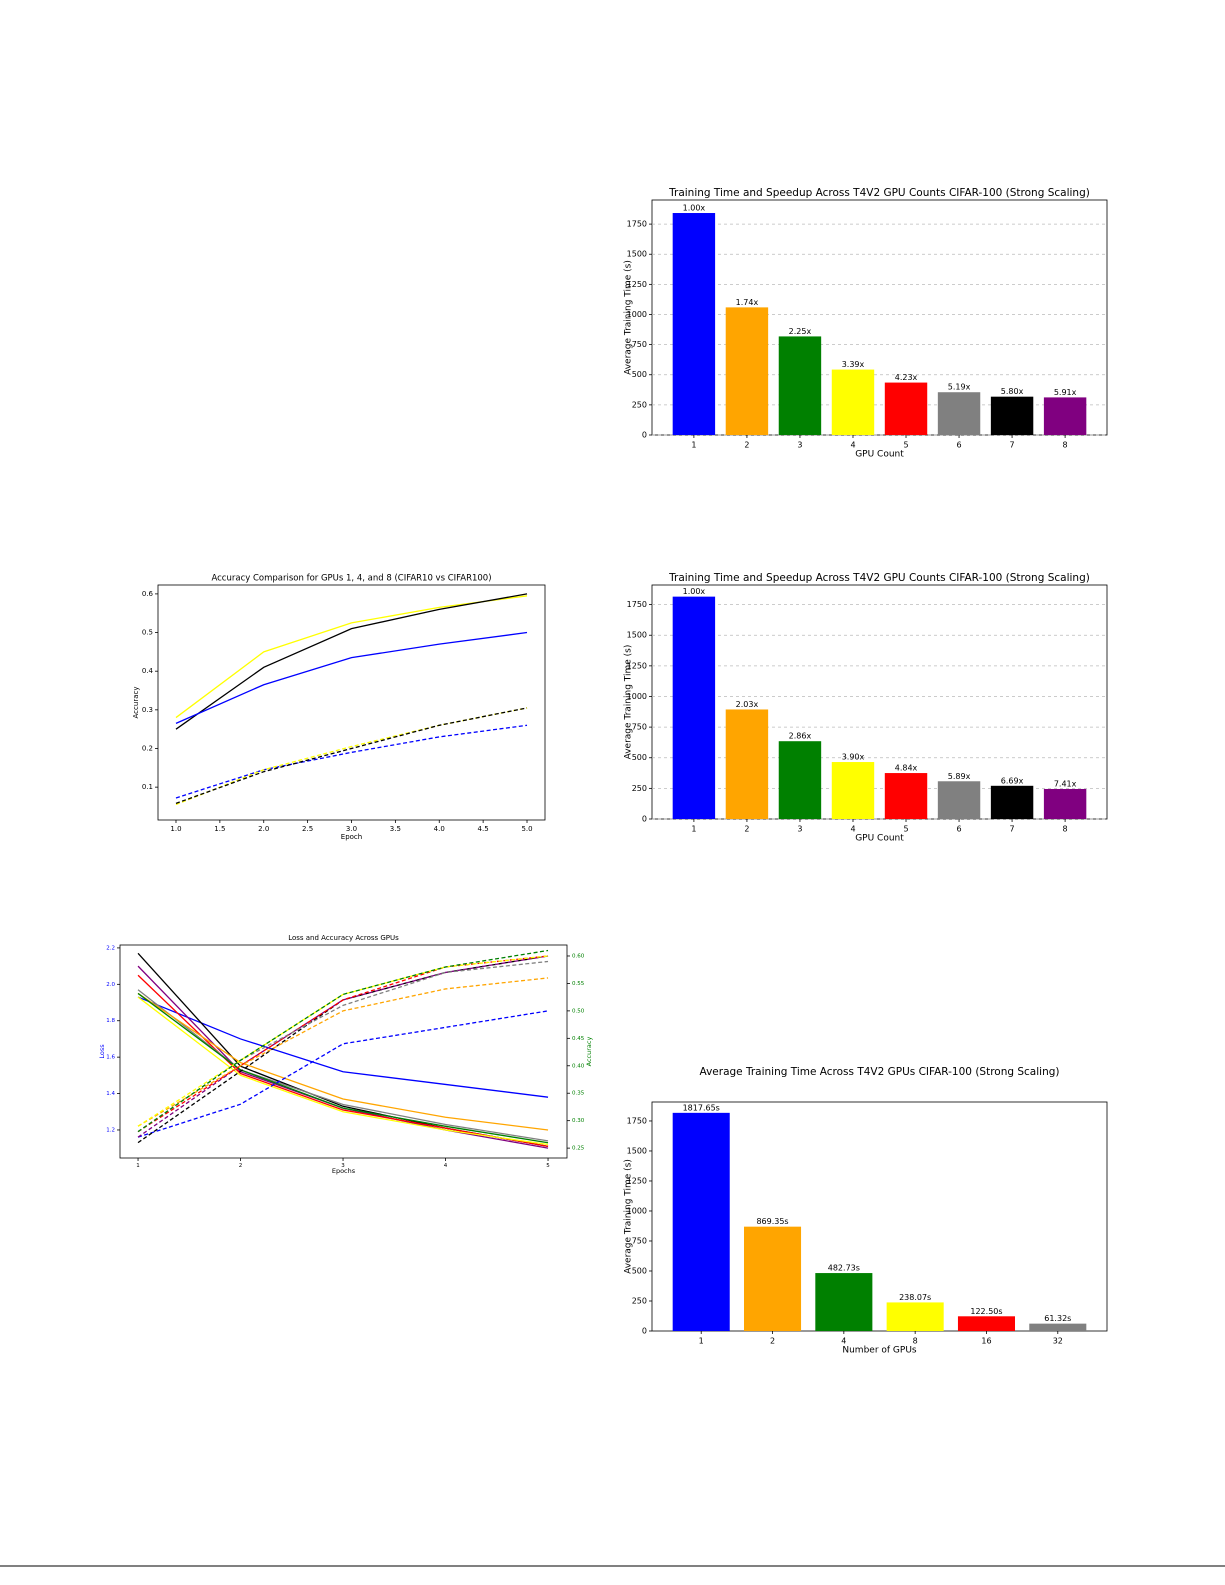  What do you see at coordinates (578, 984) in the screenshot?
I see `y2-tick-label: 0.55` at bounding box center [578, 984].